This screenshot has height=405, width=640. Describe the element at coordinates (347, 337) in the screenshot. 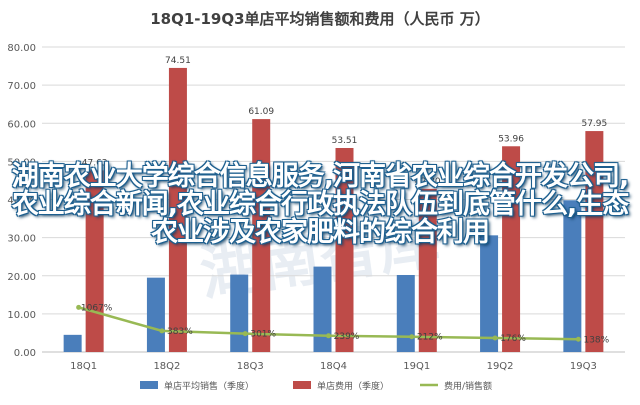

I see `ratio-data-label: 239%` at that location.